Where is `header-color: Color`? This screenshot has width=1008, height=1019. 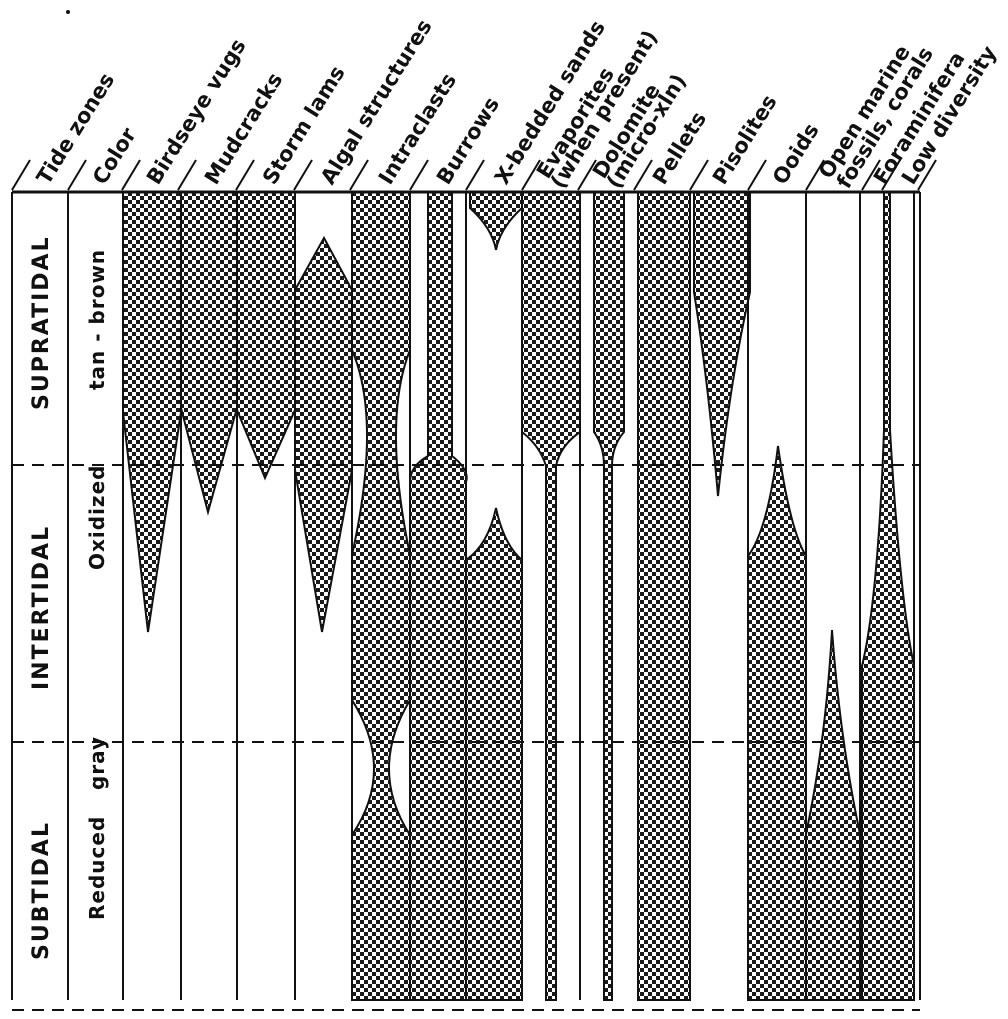
header-color: Color is located at coordinates (114, 156).